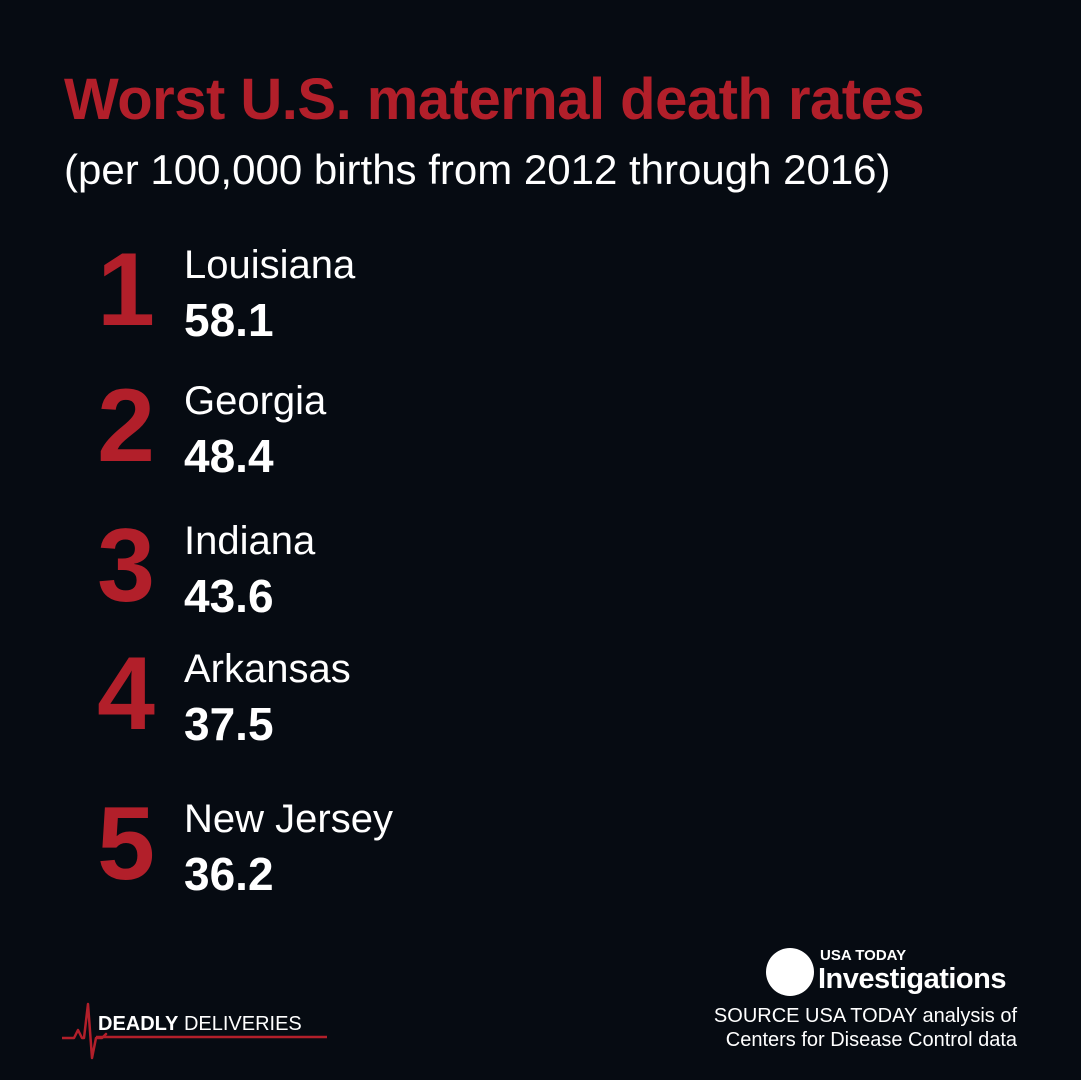 The image size is (1081, 1080). I want to click on rank-number: 1, so click(126, 290).